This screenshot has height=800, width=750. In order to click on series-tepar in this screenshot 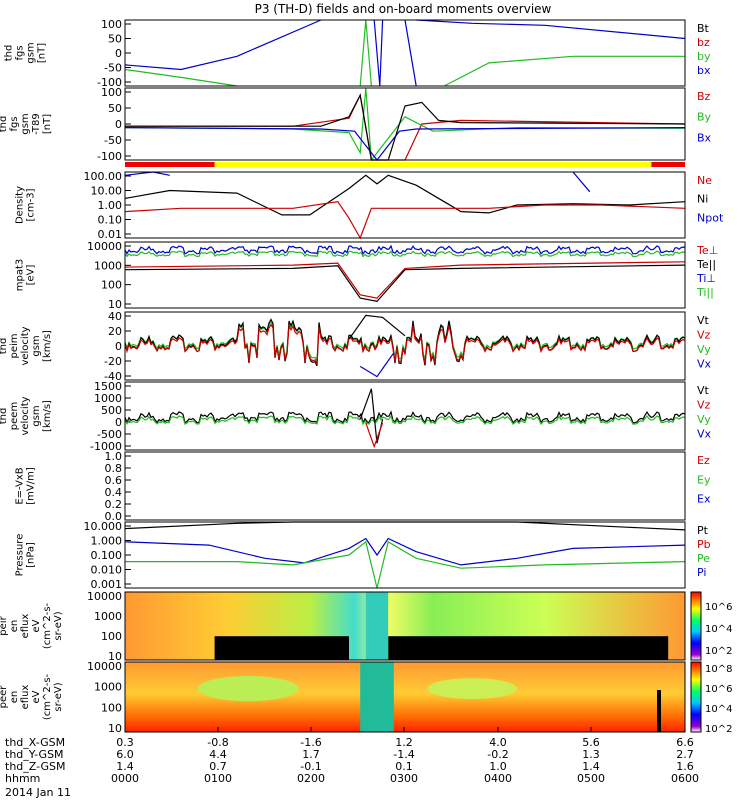, I will do `click(405, 283)`.